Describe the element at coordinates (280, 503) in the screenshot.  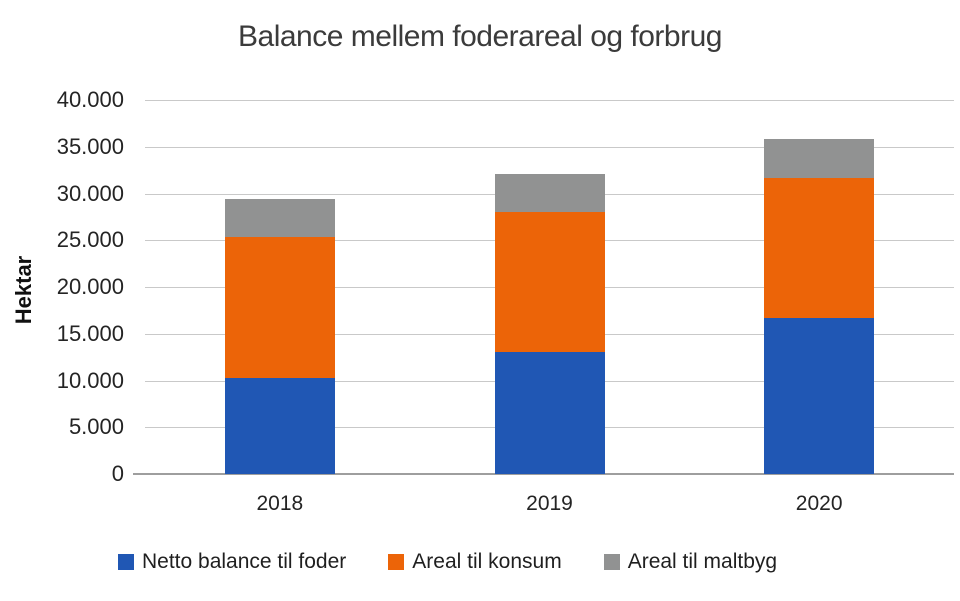
I see `x-tick-label: 2018` at that location.